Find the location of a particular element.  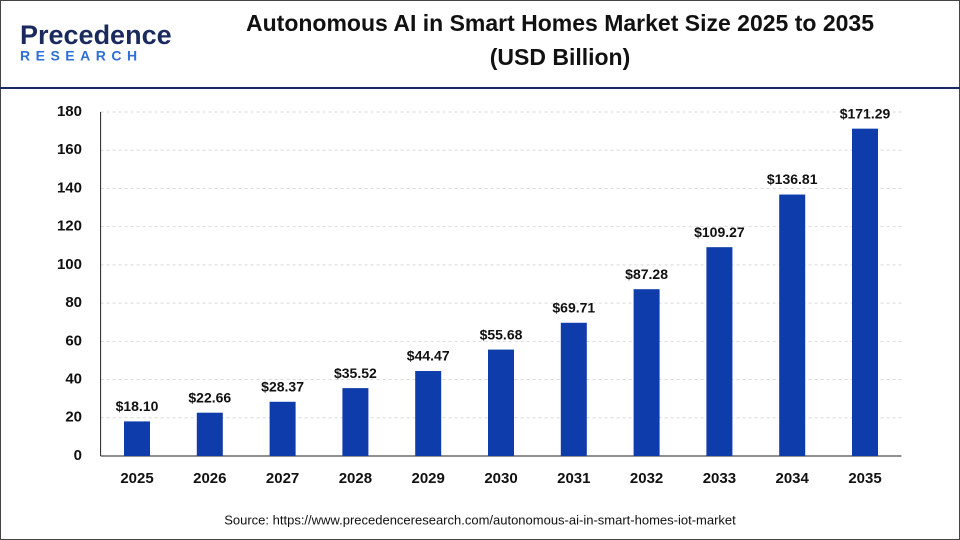

x-tick-label: 2032 is located at coordinates (646, 478).